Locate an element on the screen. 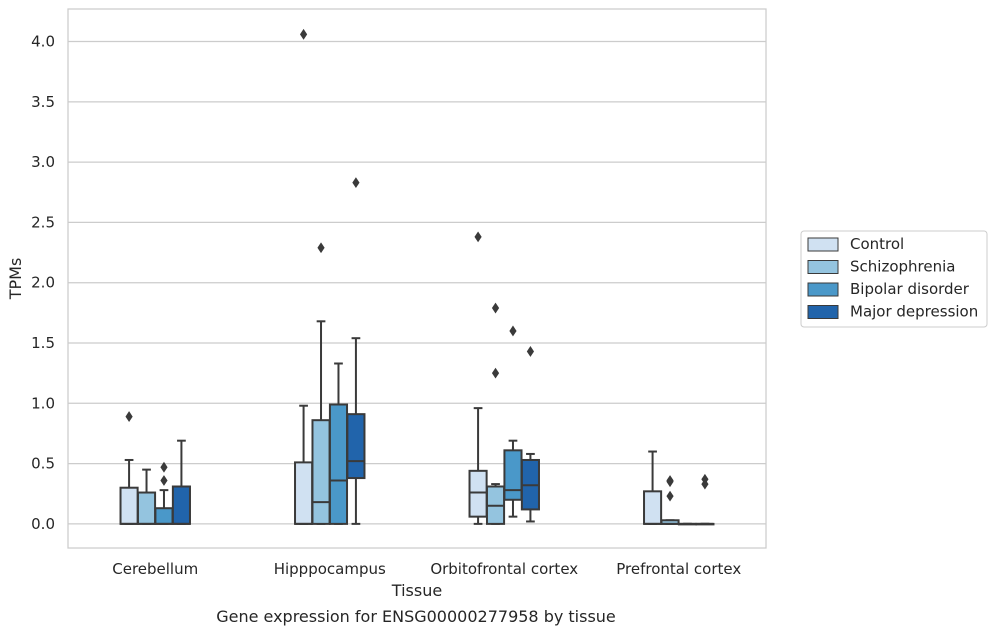 This screenshot has width=997, height=634. y-axis-ticks: 0.0 0.5 1.0 1.5 2.0 2.5 3.0 3.5 4.0 is located at coordinates (43, 283).